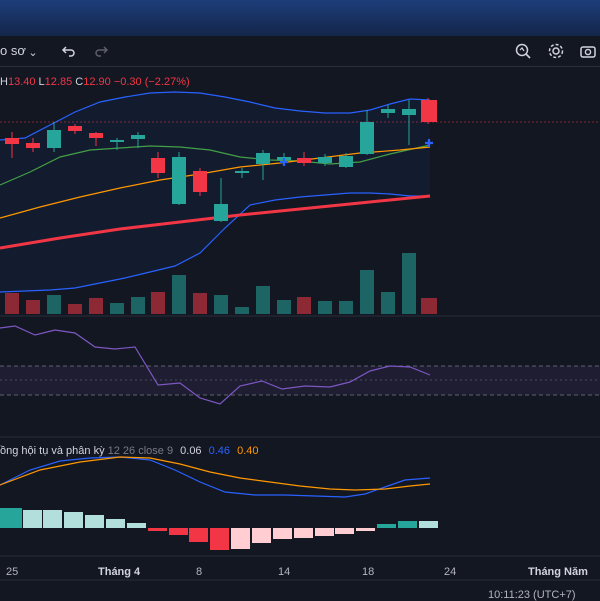 The width and height of the screenshot is (600, 601). I want to click on change-value: −0.30 (−2.27%), so click(151, 82).